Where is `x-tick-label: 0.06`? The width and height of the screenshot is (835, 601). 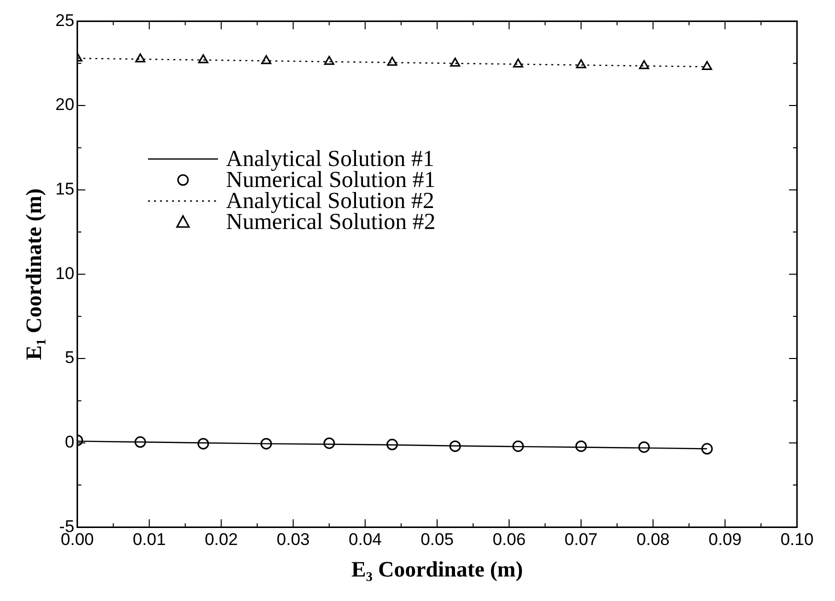 x-tick-label: 0.06 is located at coordinates (509, 540).